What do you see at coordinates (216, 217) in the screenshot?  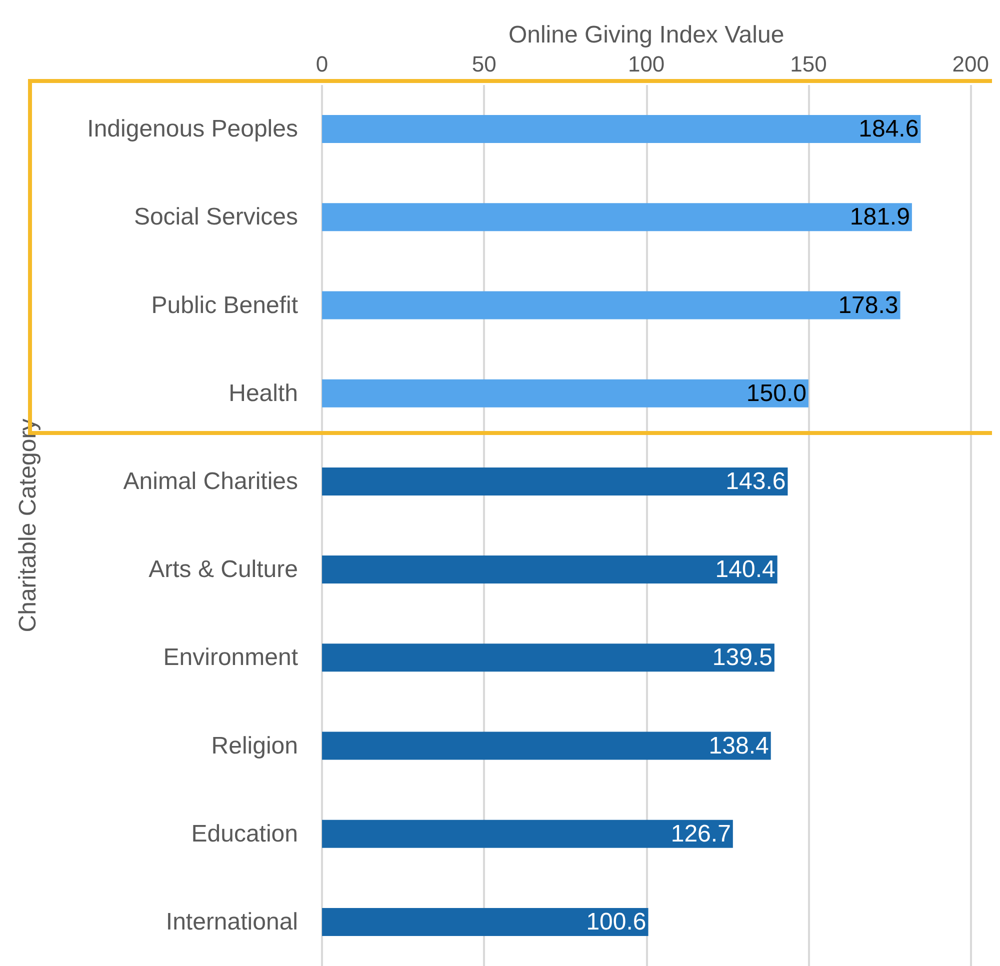 I see `y-tick-label: Social Services` at bounding box center [216, 217].